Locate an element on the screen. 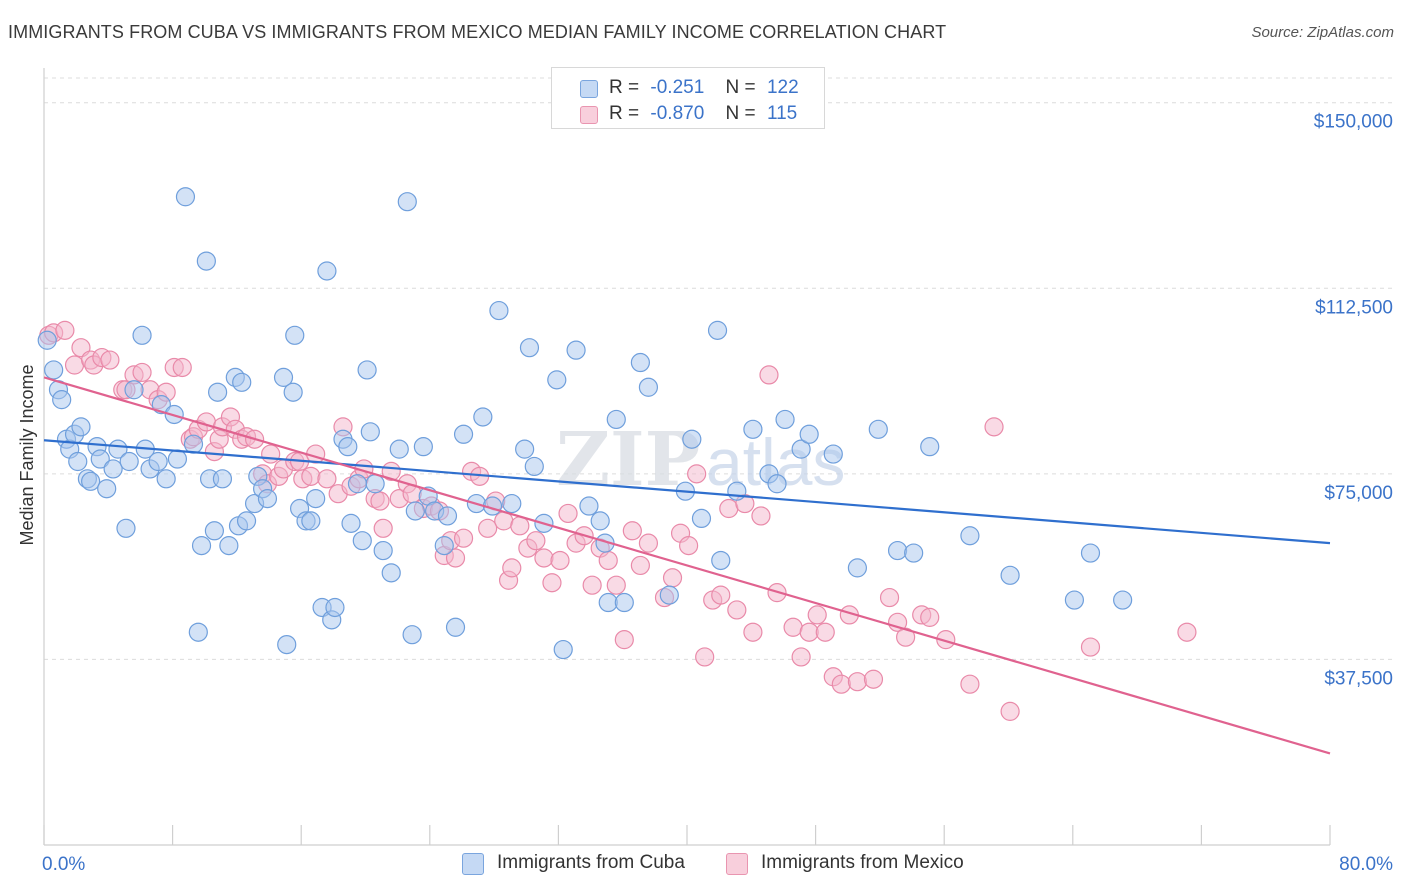 The height and width of the screenshot is (892, 1406). legend-n-value: 115 is located at coordinates (782, 113).